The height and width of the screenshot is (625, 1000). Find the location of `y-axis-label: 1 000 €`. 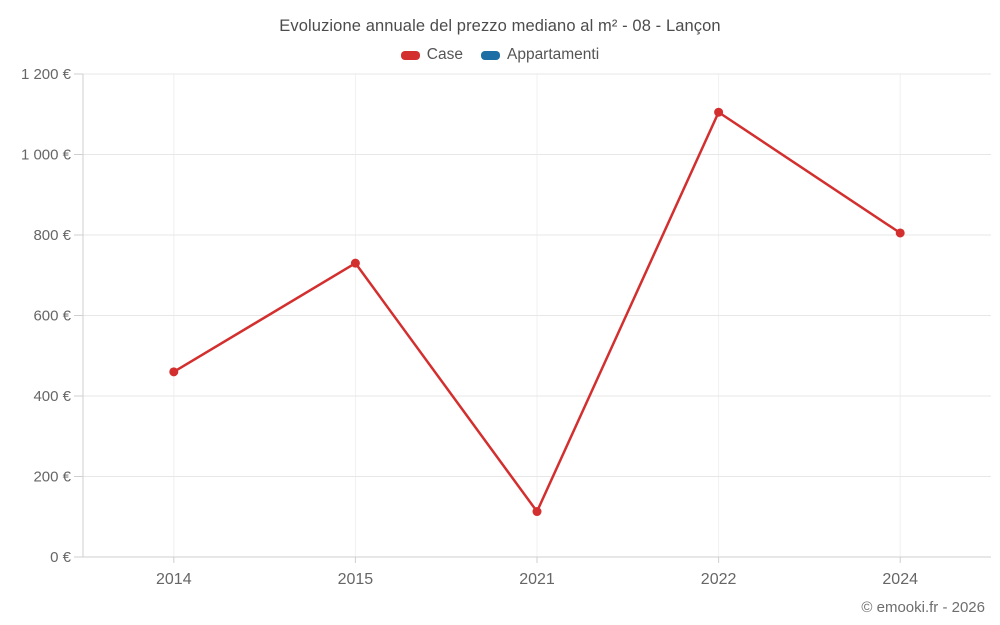

y-axis-label: 1 000 € is located at coordinates (46, 155).